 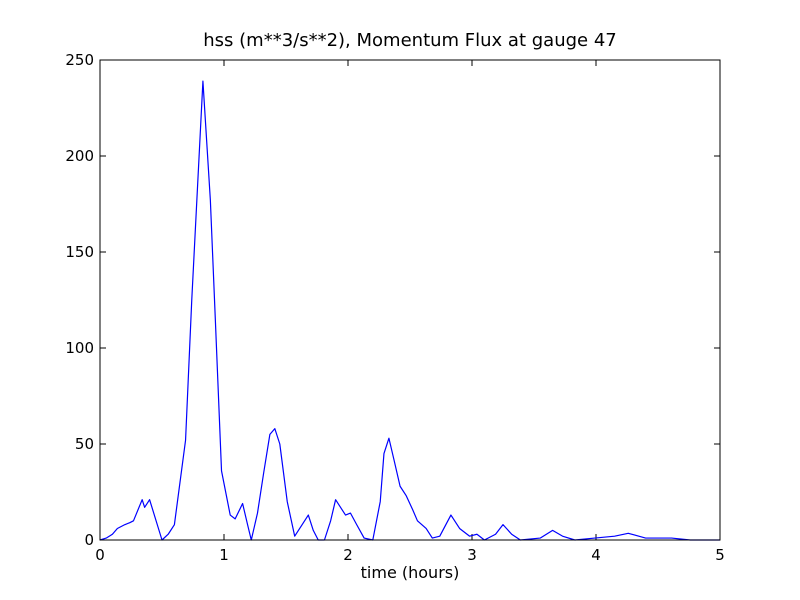 I want to click on x-tick-label: 4, so click(x=596, y=555).